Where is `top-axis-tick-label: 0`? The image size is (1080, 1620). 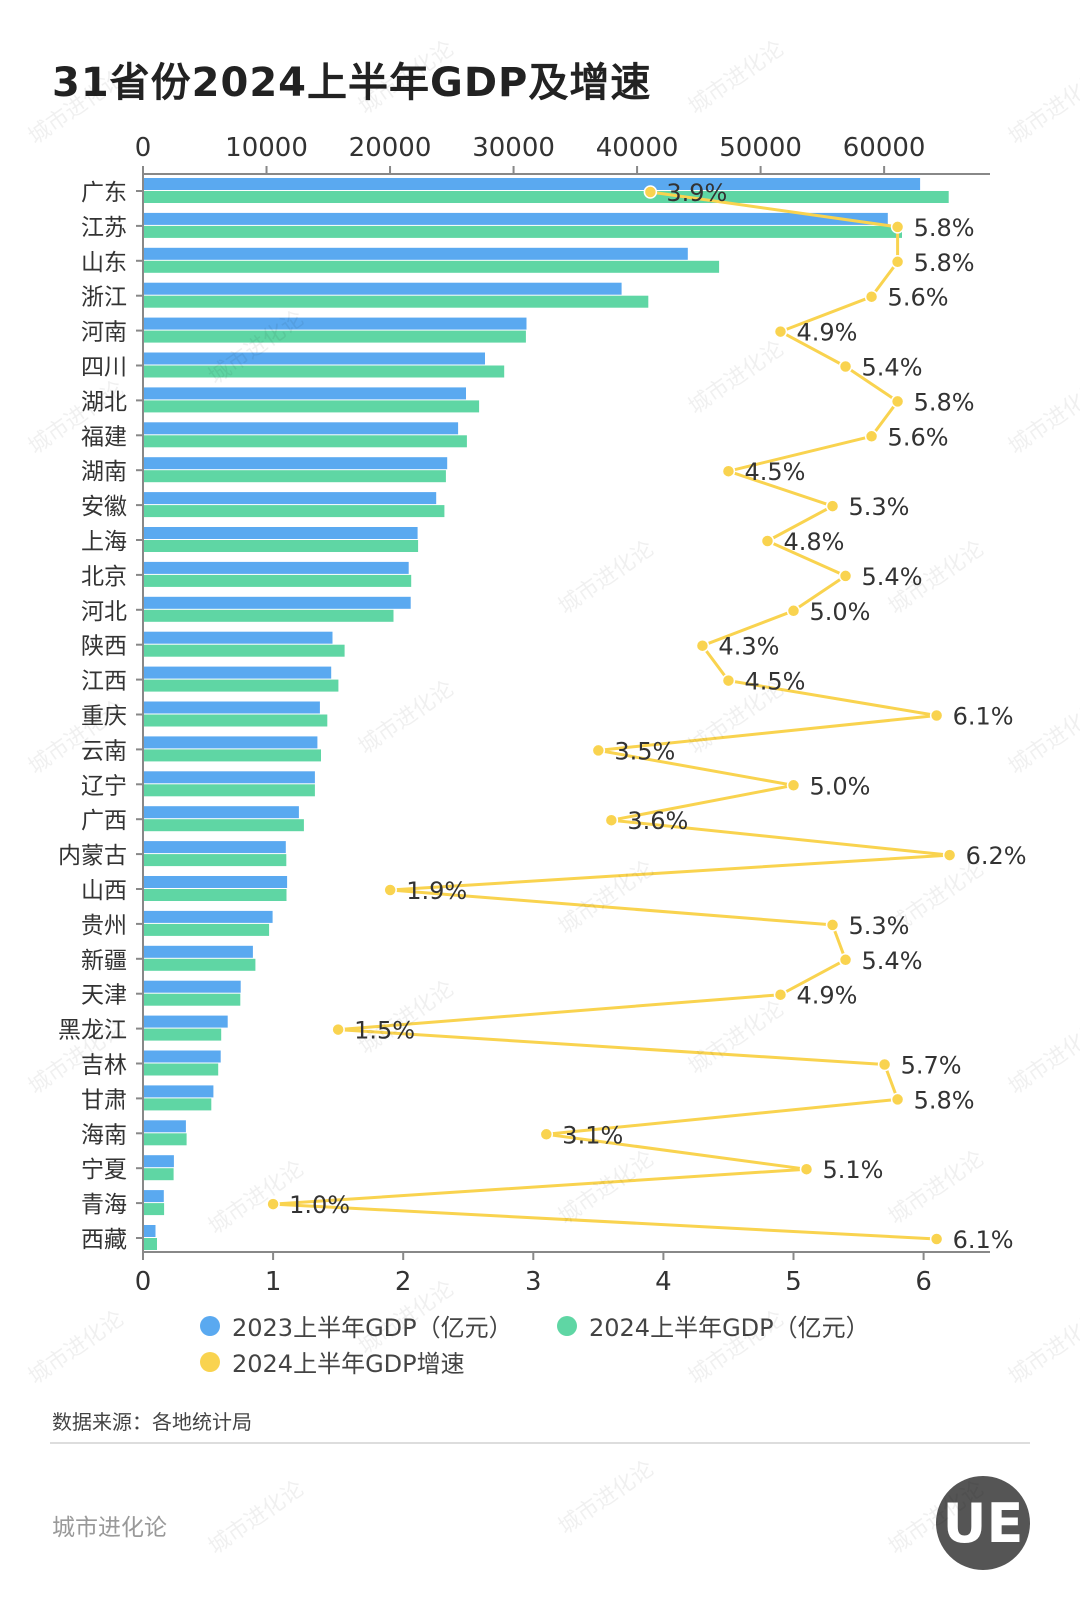 top-axis-tick-label: 0 is located at coordinates (143, 148).